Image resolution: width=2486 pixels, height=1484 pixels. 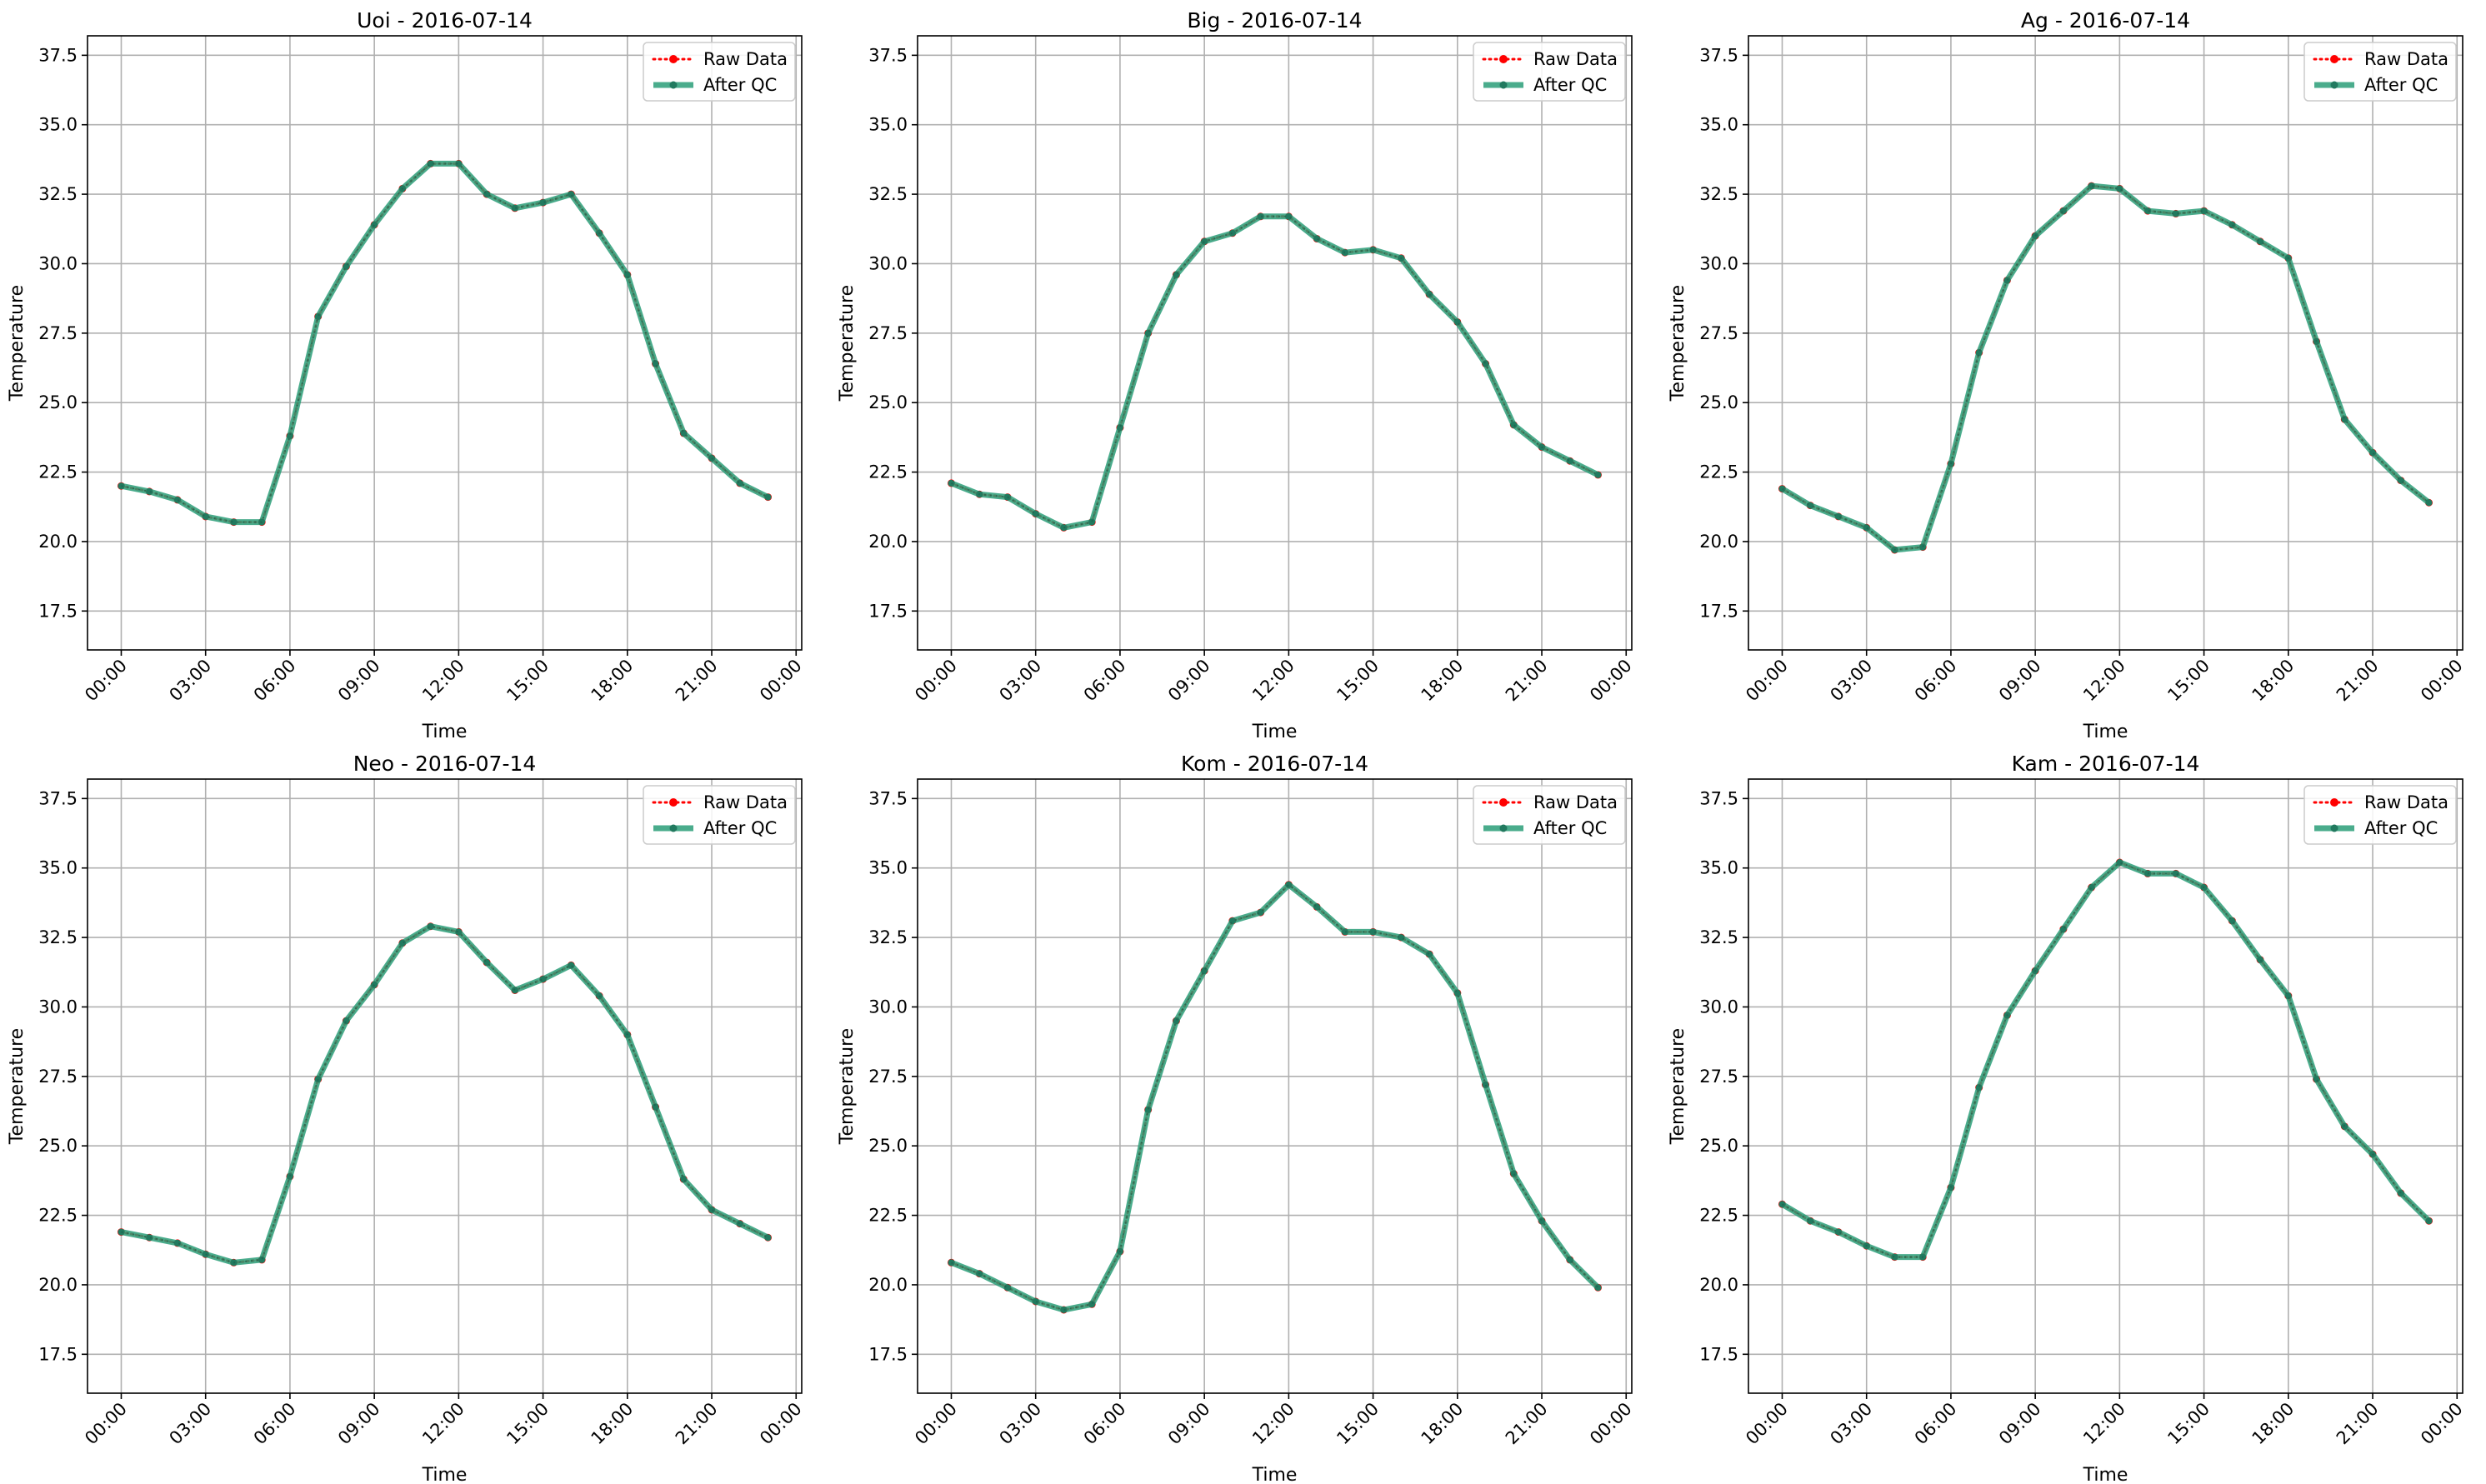 I want to click on legend-raw-marker, so click(x=1503, y=802).